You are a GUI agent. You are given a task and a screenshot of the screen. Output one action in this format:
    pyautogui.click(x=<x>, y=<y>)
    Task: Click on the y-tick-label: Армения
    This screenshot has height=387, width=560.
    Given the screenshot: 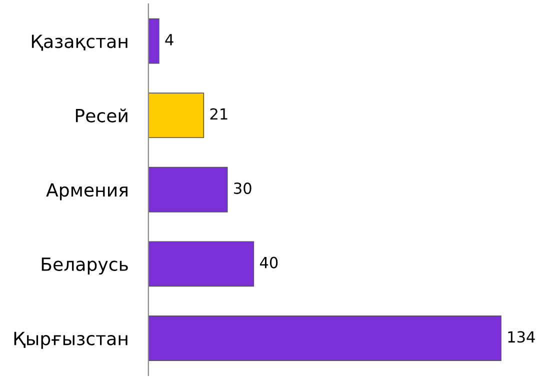 What is the action you would take?
    pyautogui.click(x=87, y=191)
    